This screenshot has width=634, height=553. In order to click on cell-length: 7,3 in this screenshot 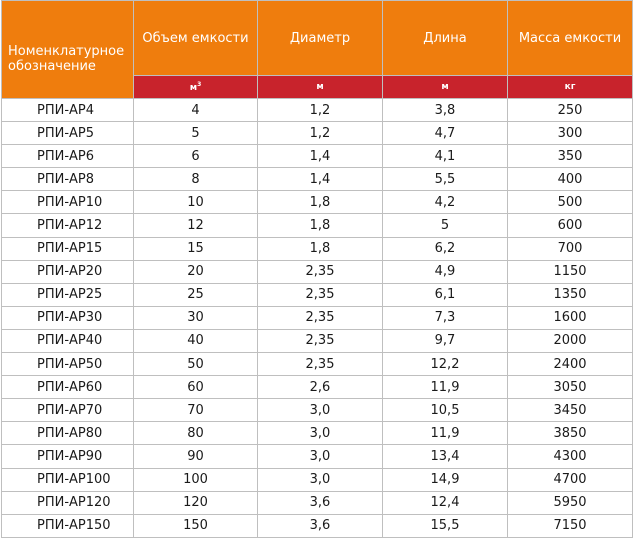, I will do `click(445, 317)`.